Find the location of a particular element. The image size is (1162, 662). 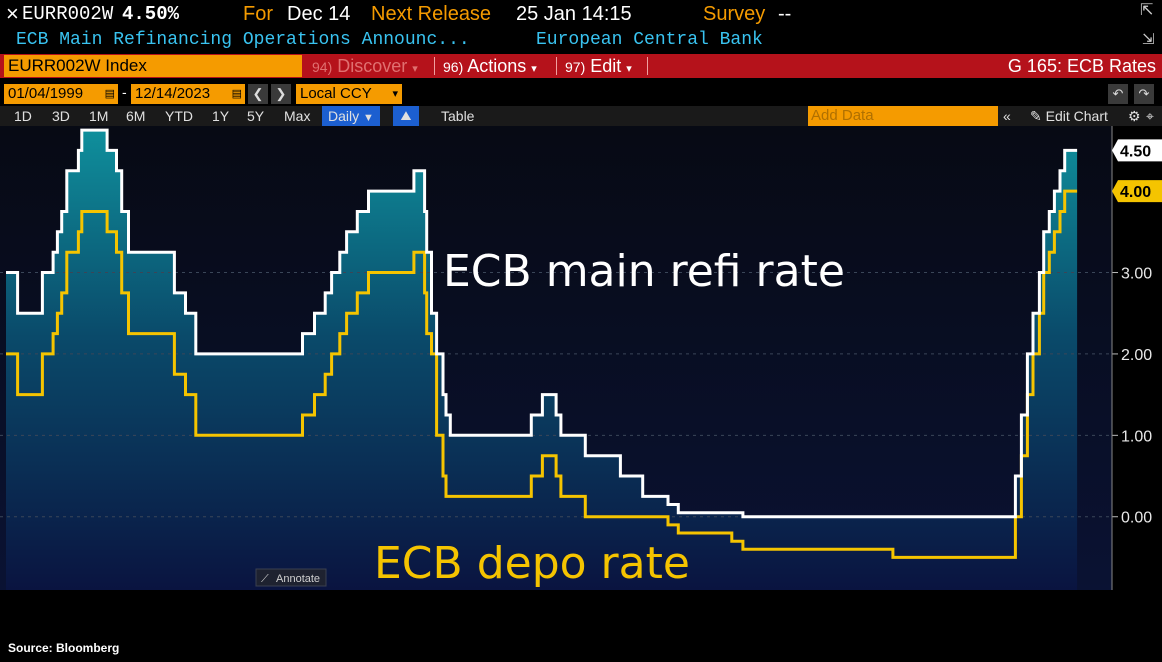

discover-number: 94) is located at coordinates (322, 67).